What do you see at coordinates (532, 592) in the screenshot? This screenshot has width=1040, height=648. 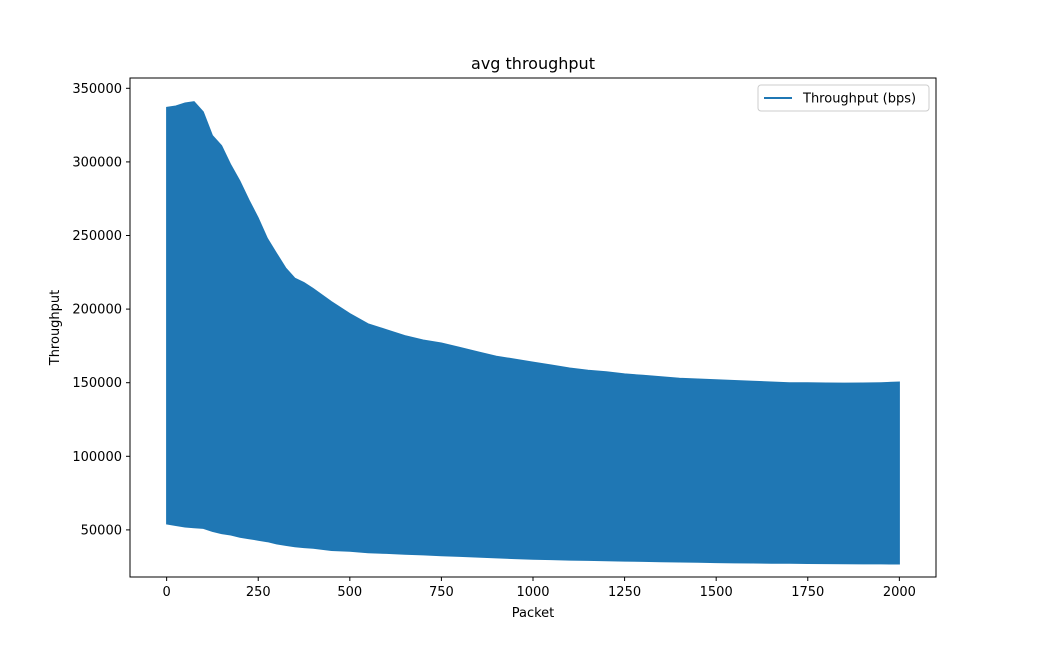 I see `x-tick-label: 1000` at bounding box center [532, 592].